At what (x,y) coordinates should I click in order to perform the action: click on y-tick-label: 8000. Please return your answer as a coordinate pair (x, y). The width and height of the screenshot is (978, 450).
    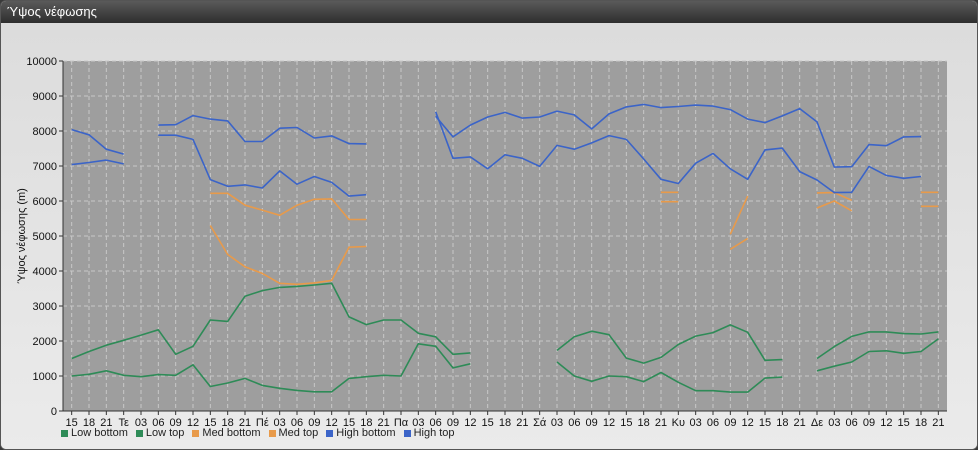
    Looking at the image, I should click on (45, 132).